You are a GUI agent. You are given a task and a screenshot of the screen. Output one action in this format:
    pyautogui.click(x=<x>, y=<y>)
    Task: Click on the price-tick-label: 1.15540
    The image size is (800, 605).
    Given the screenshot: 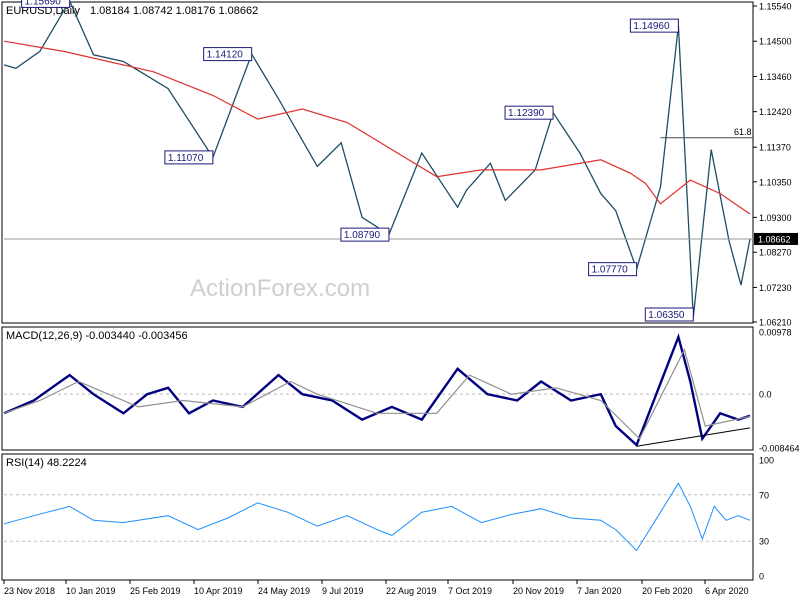 What is the action you would take?
    pyautogui.click(x=775, y=7)
    